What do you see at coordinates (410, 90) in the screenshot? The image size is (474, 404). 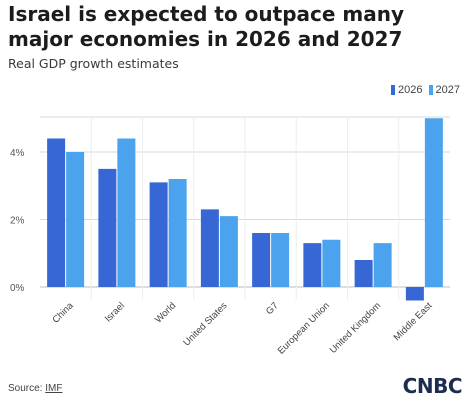 I see `legend-label-2026: 2026` at bounding box center [410, 90].